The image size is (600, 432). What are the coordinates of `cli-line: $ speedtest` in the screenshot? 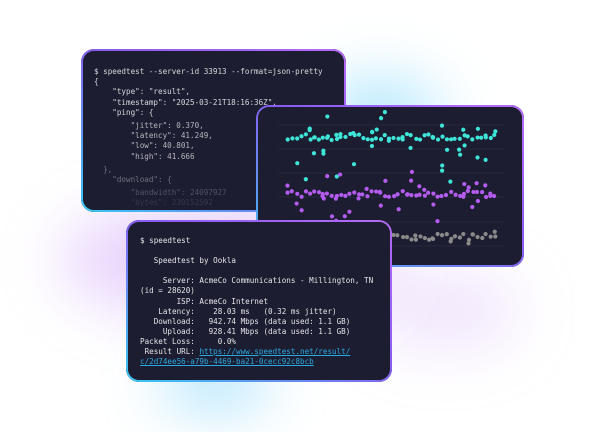 It's located at (165, 240).